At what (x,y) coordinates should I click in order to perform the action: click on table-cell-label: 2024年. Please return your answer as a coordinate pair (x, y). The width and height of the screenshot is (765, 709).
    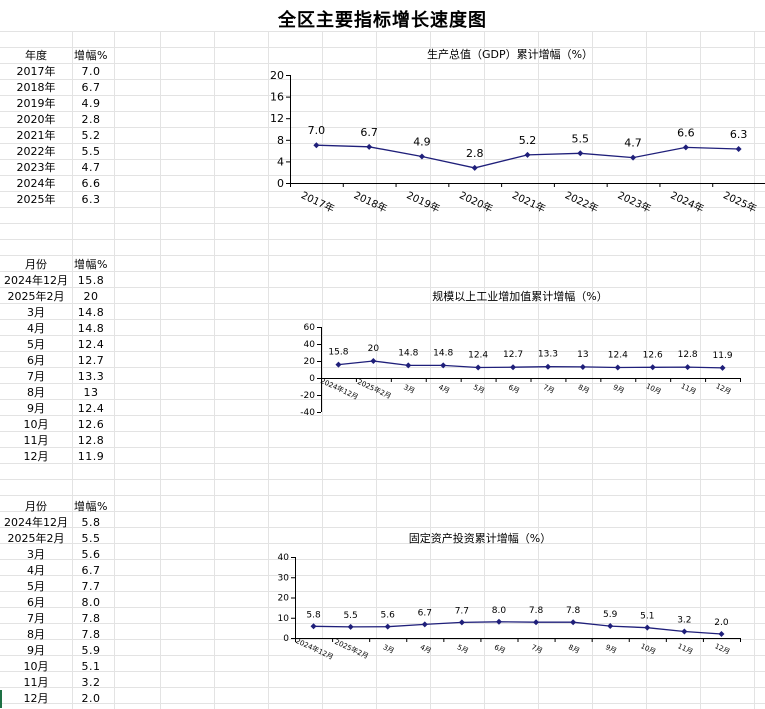
    Looking at the image, I should click on (36, 183).